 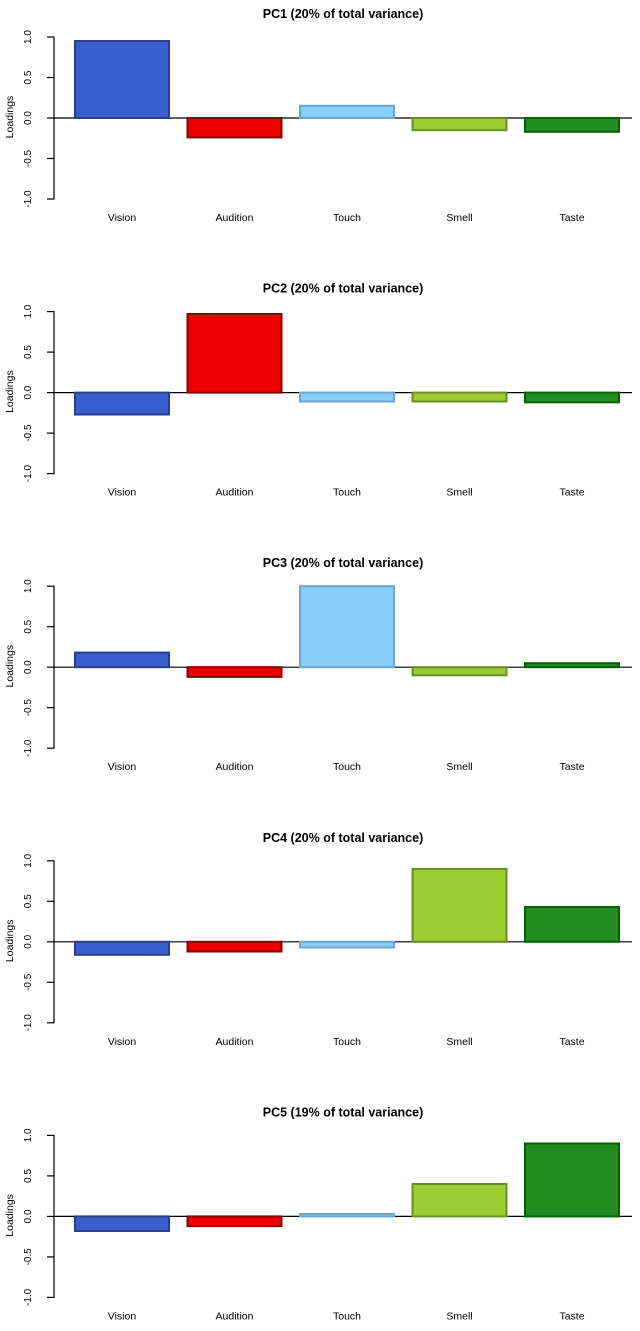 What do you see at coordinates (343, 289) in the screenshot?
I see `panel-title: PC2 (20% of total variance)` at bounding box center [343, 289].